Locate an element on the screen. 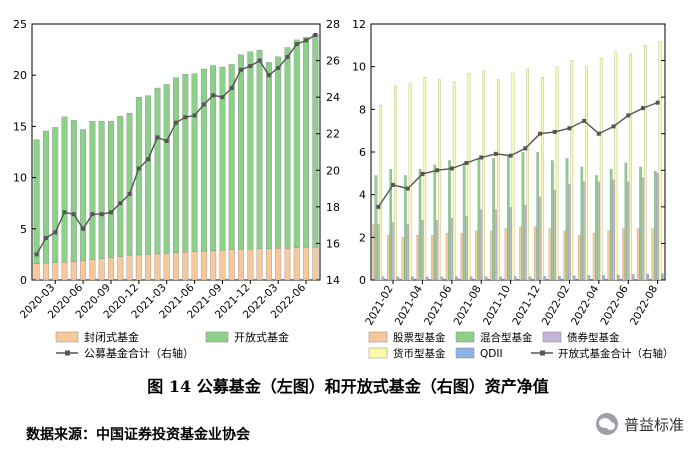 This screenshot has height=451, width=696. line-total-right is located at coordinates (517, 154).